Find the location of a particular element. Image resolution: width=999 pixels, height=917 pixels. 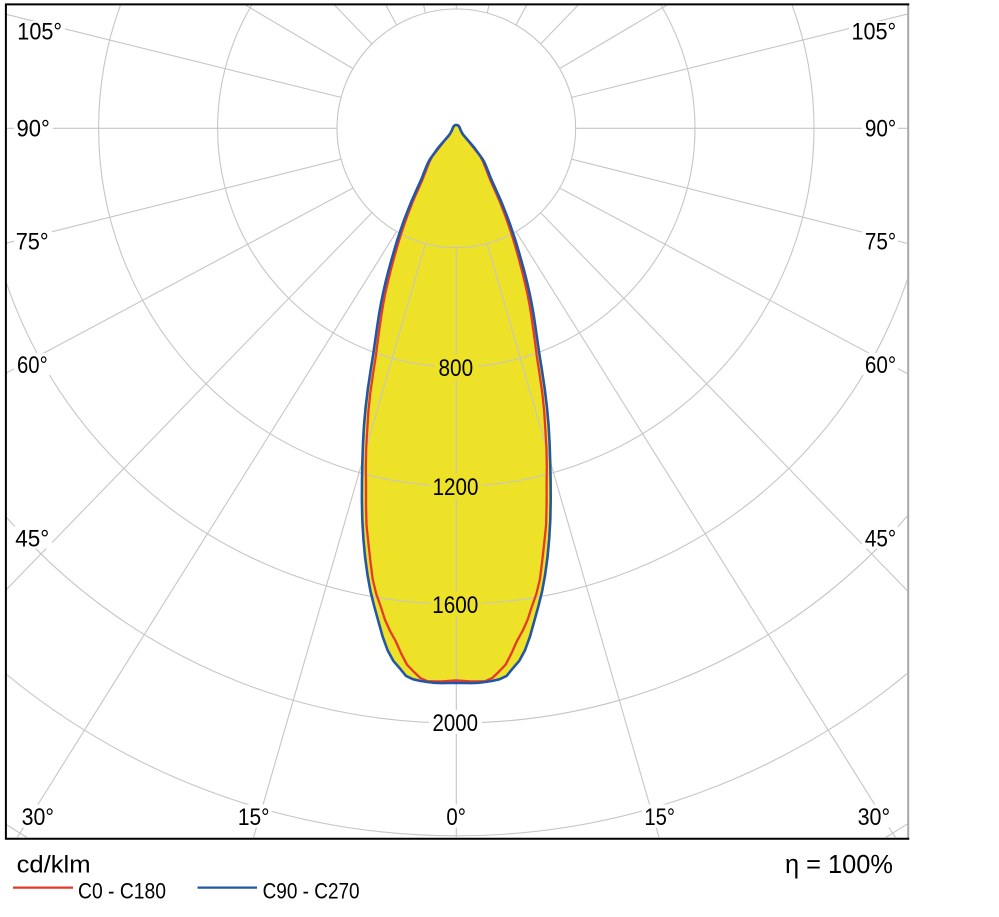

svg-text: C90 - C270 is located at coordinates (311, 890).